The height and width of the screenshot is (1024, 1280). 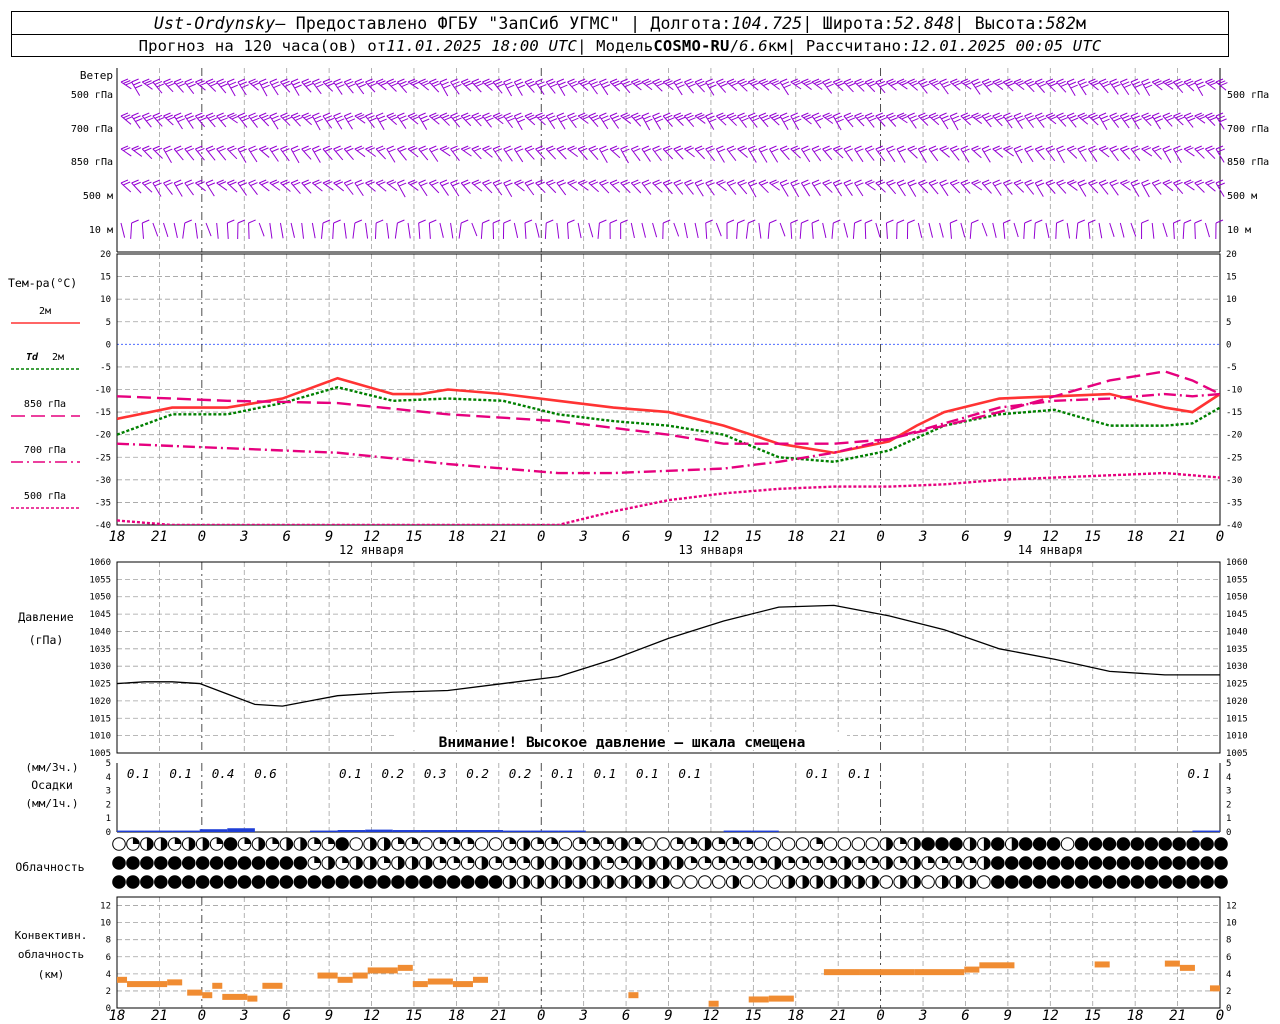 What do you see at coordinates (710, 1016) in the screenshot?
I see `hour-tick-label: 12` at bounding box center [710, 1016].